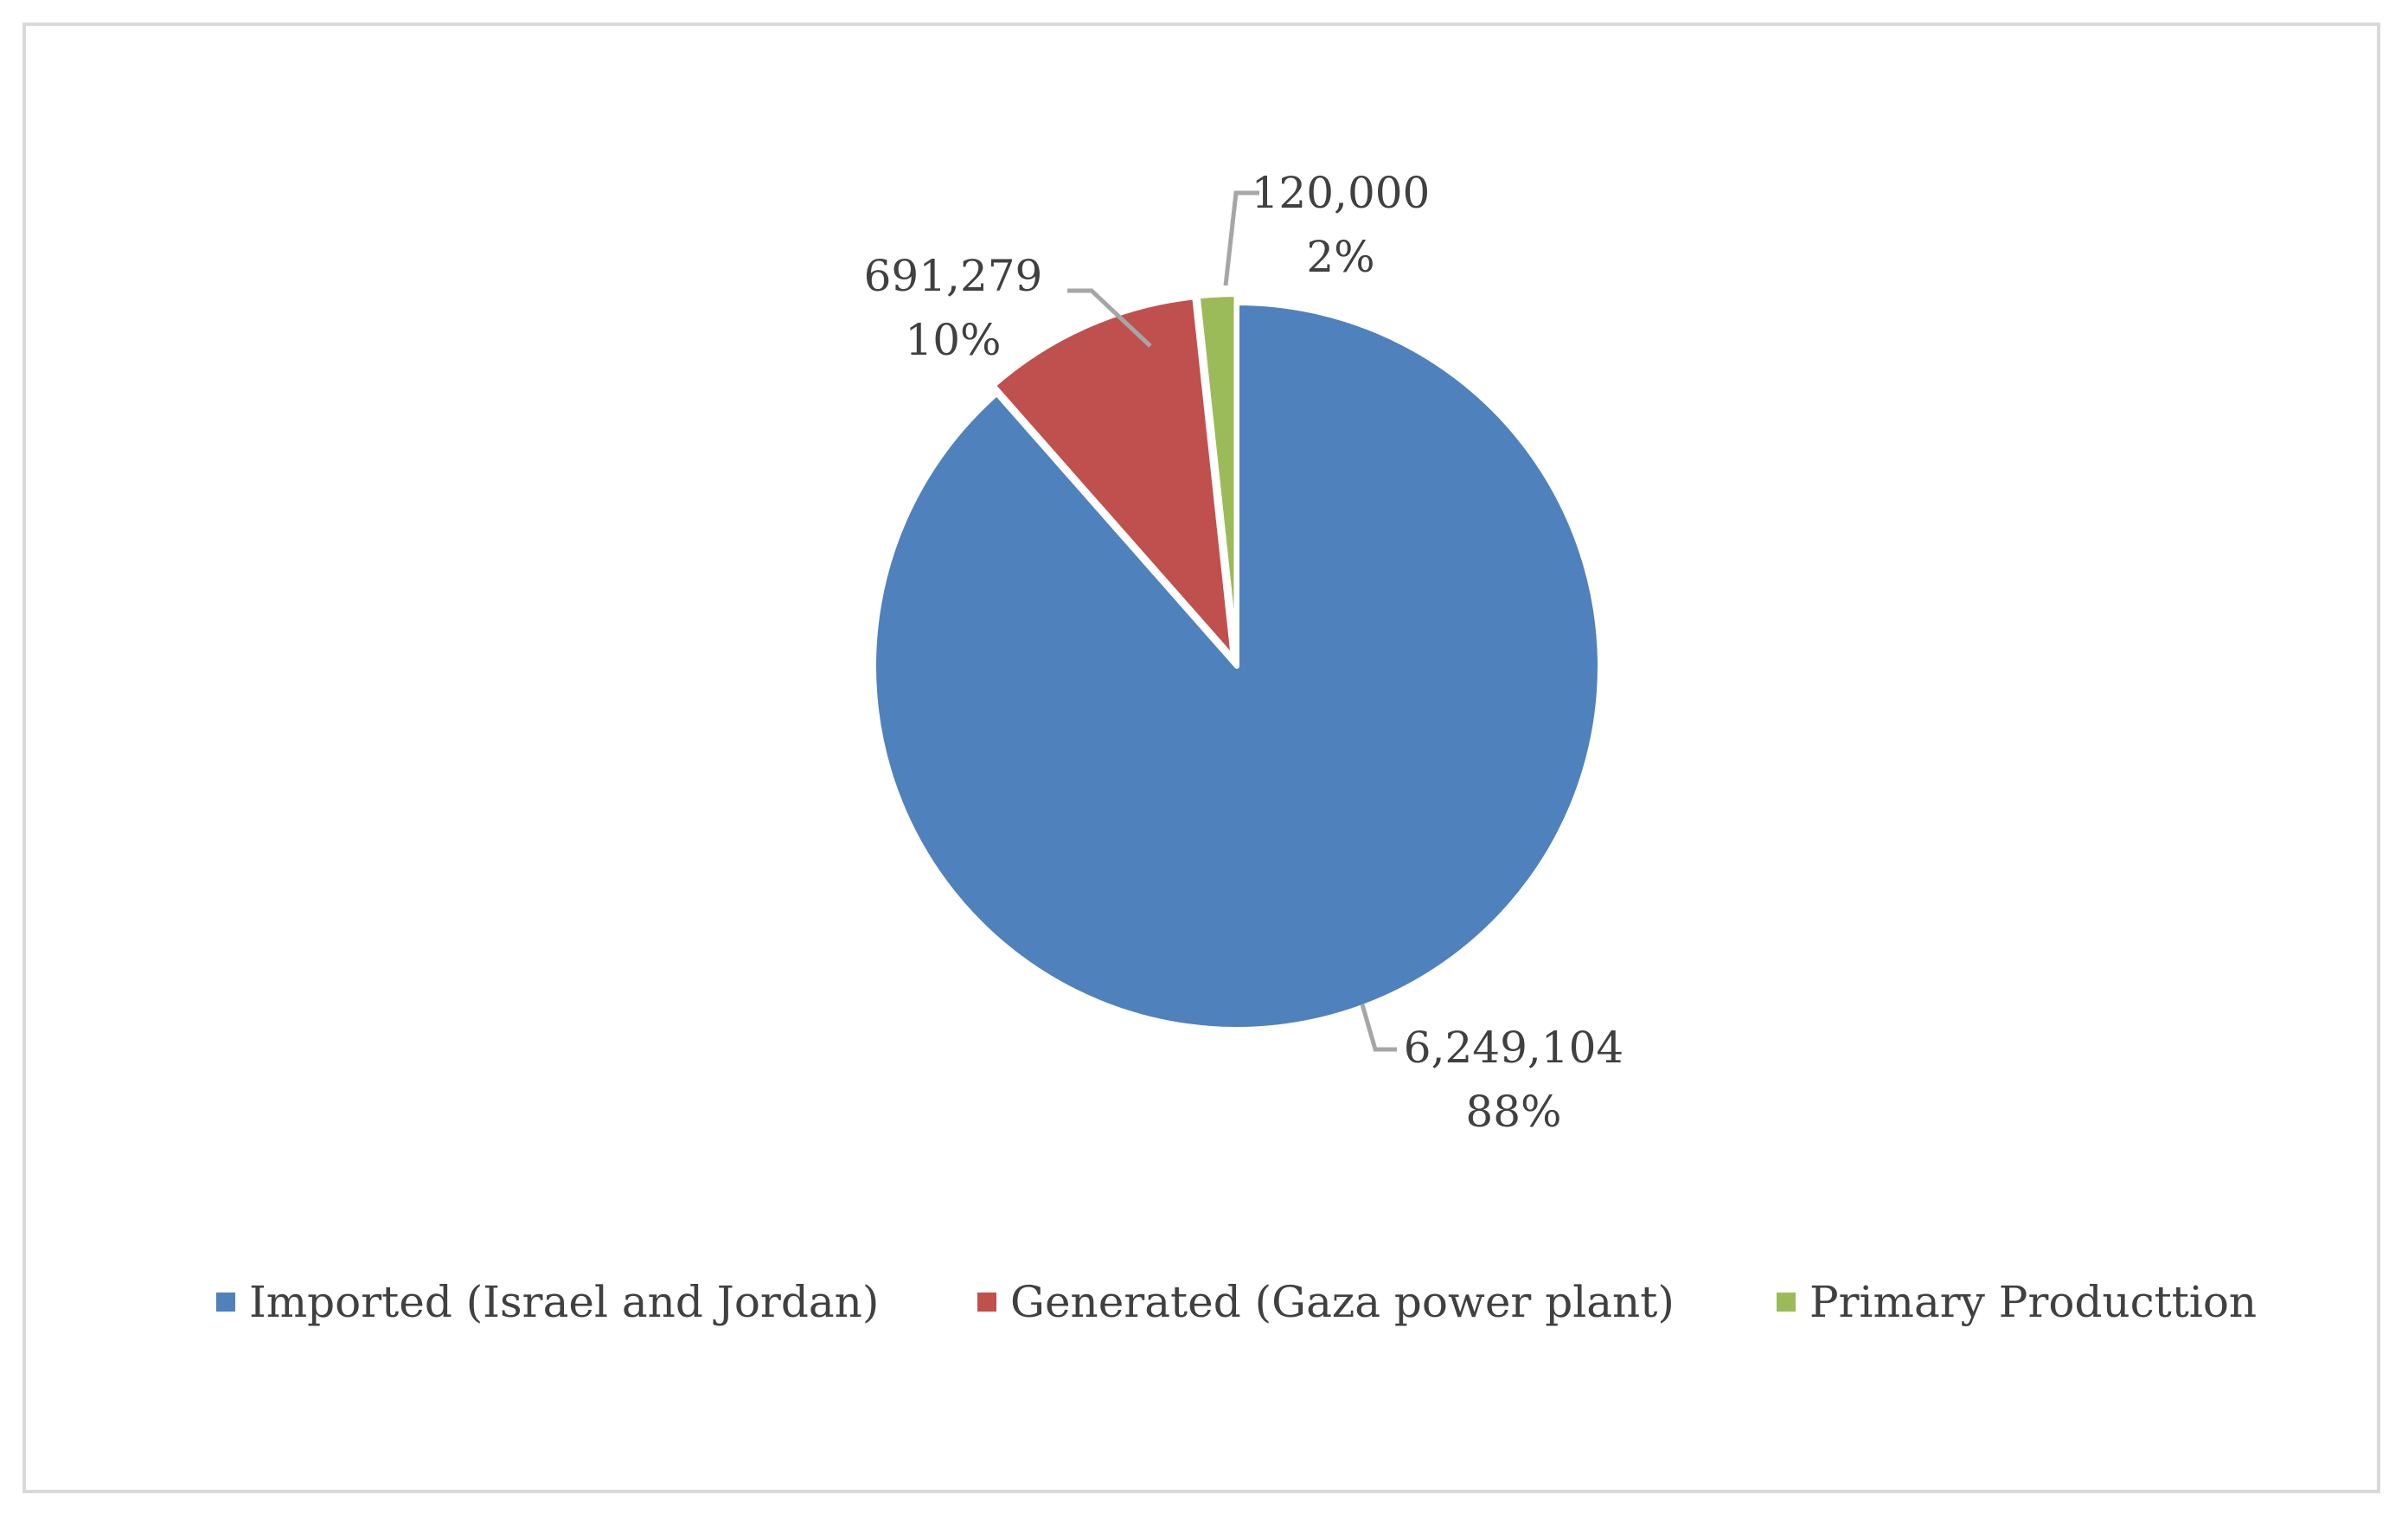  What do you see at coordinates (225, 1302) in the screenshot?
I see `legend-swatch-imported` at bounding box center [225, 1302].